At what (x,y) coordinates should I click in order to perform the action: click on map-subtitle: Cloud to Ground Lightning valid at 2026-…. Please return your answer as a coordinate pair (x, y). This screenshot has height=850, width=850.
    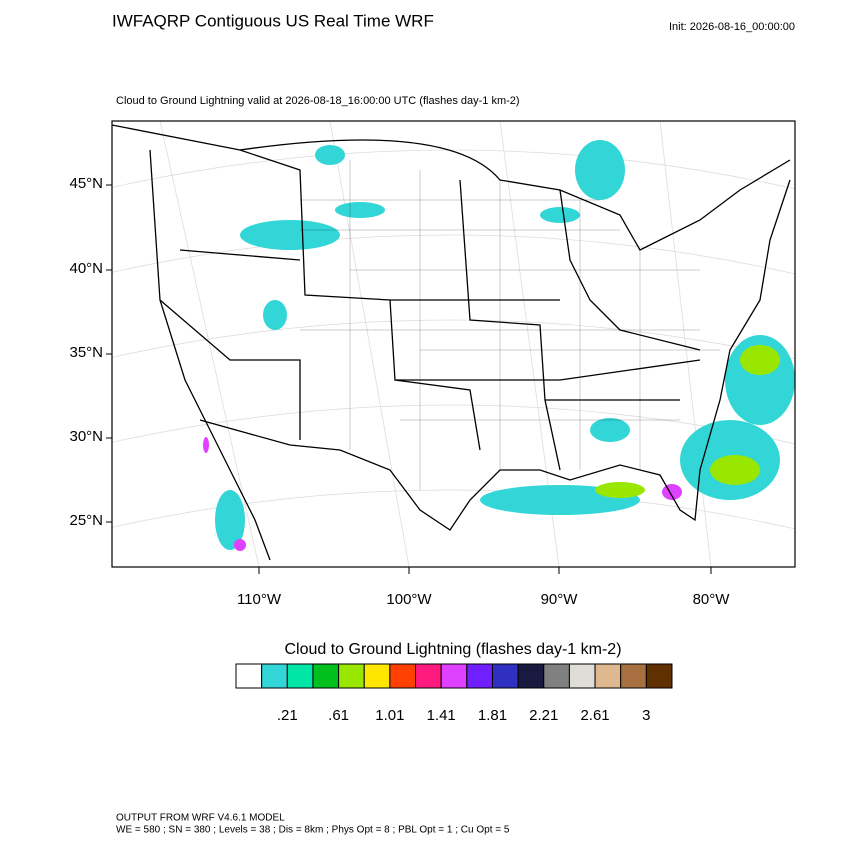
    Looking at the image, I should click on (318, 101).